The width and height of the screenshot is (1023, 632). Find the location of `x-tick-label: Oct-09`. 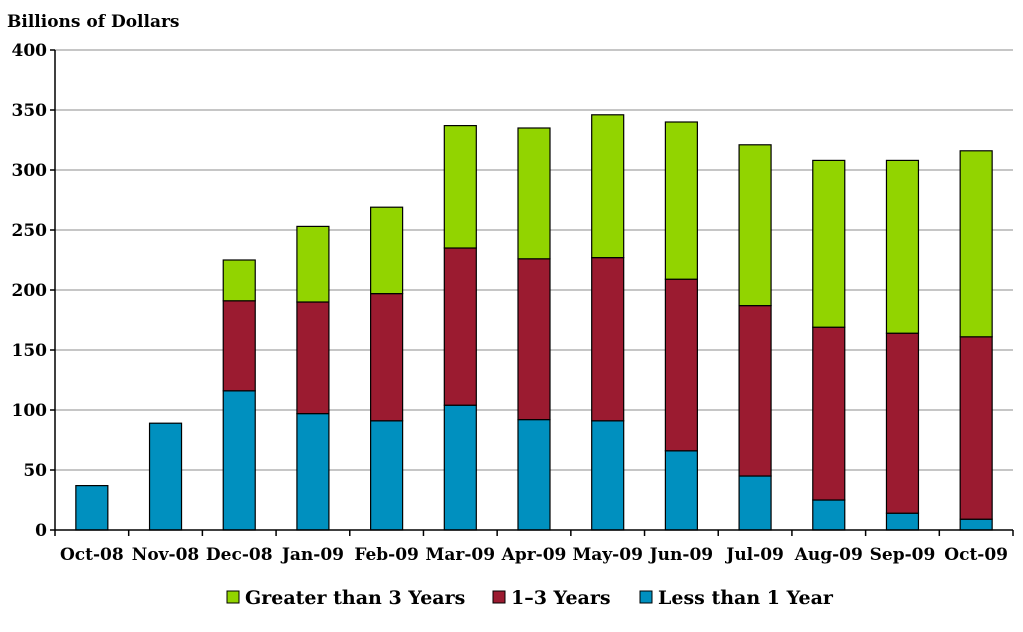

x-tick-label: Oct-09 is located at coordinates (976, 555).